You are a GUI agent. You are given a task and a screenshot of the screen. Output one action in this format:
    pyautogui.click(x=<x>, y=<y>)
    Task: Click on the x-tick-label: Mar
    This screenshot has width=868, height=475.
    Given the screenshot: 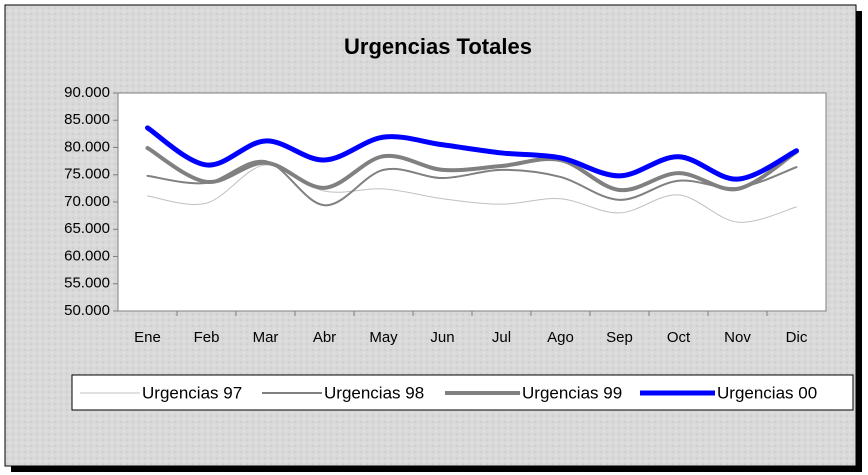 What is the action you would take?
    pyautogui.click(x=266, y=337)
    